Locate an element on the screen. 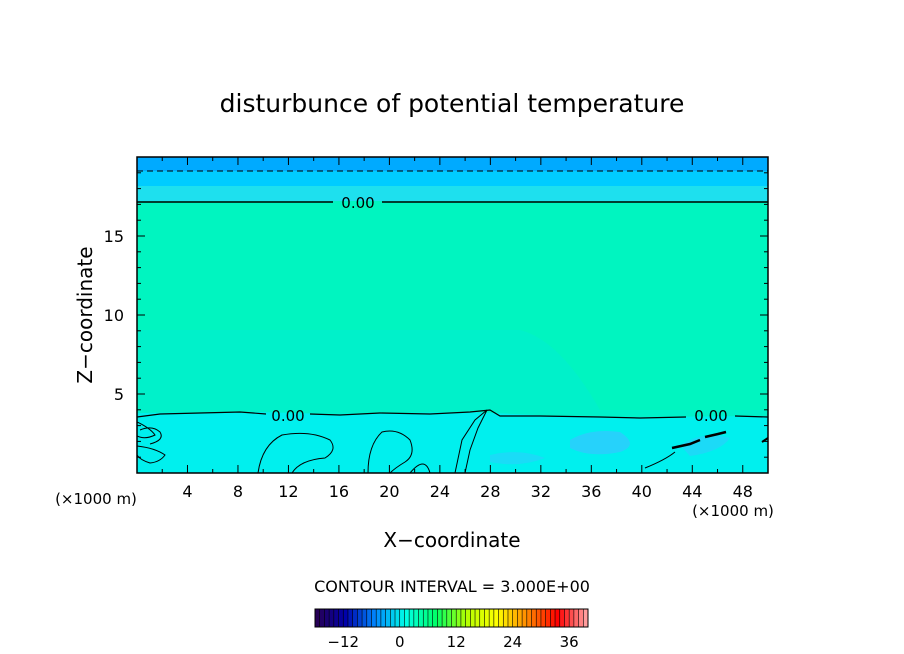  x-tick-label: 4 is located at coordinates (187, 491).